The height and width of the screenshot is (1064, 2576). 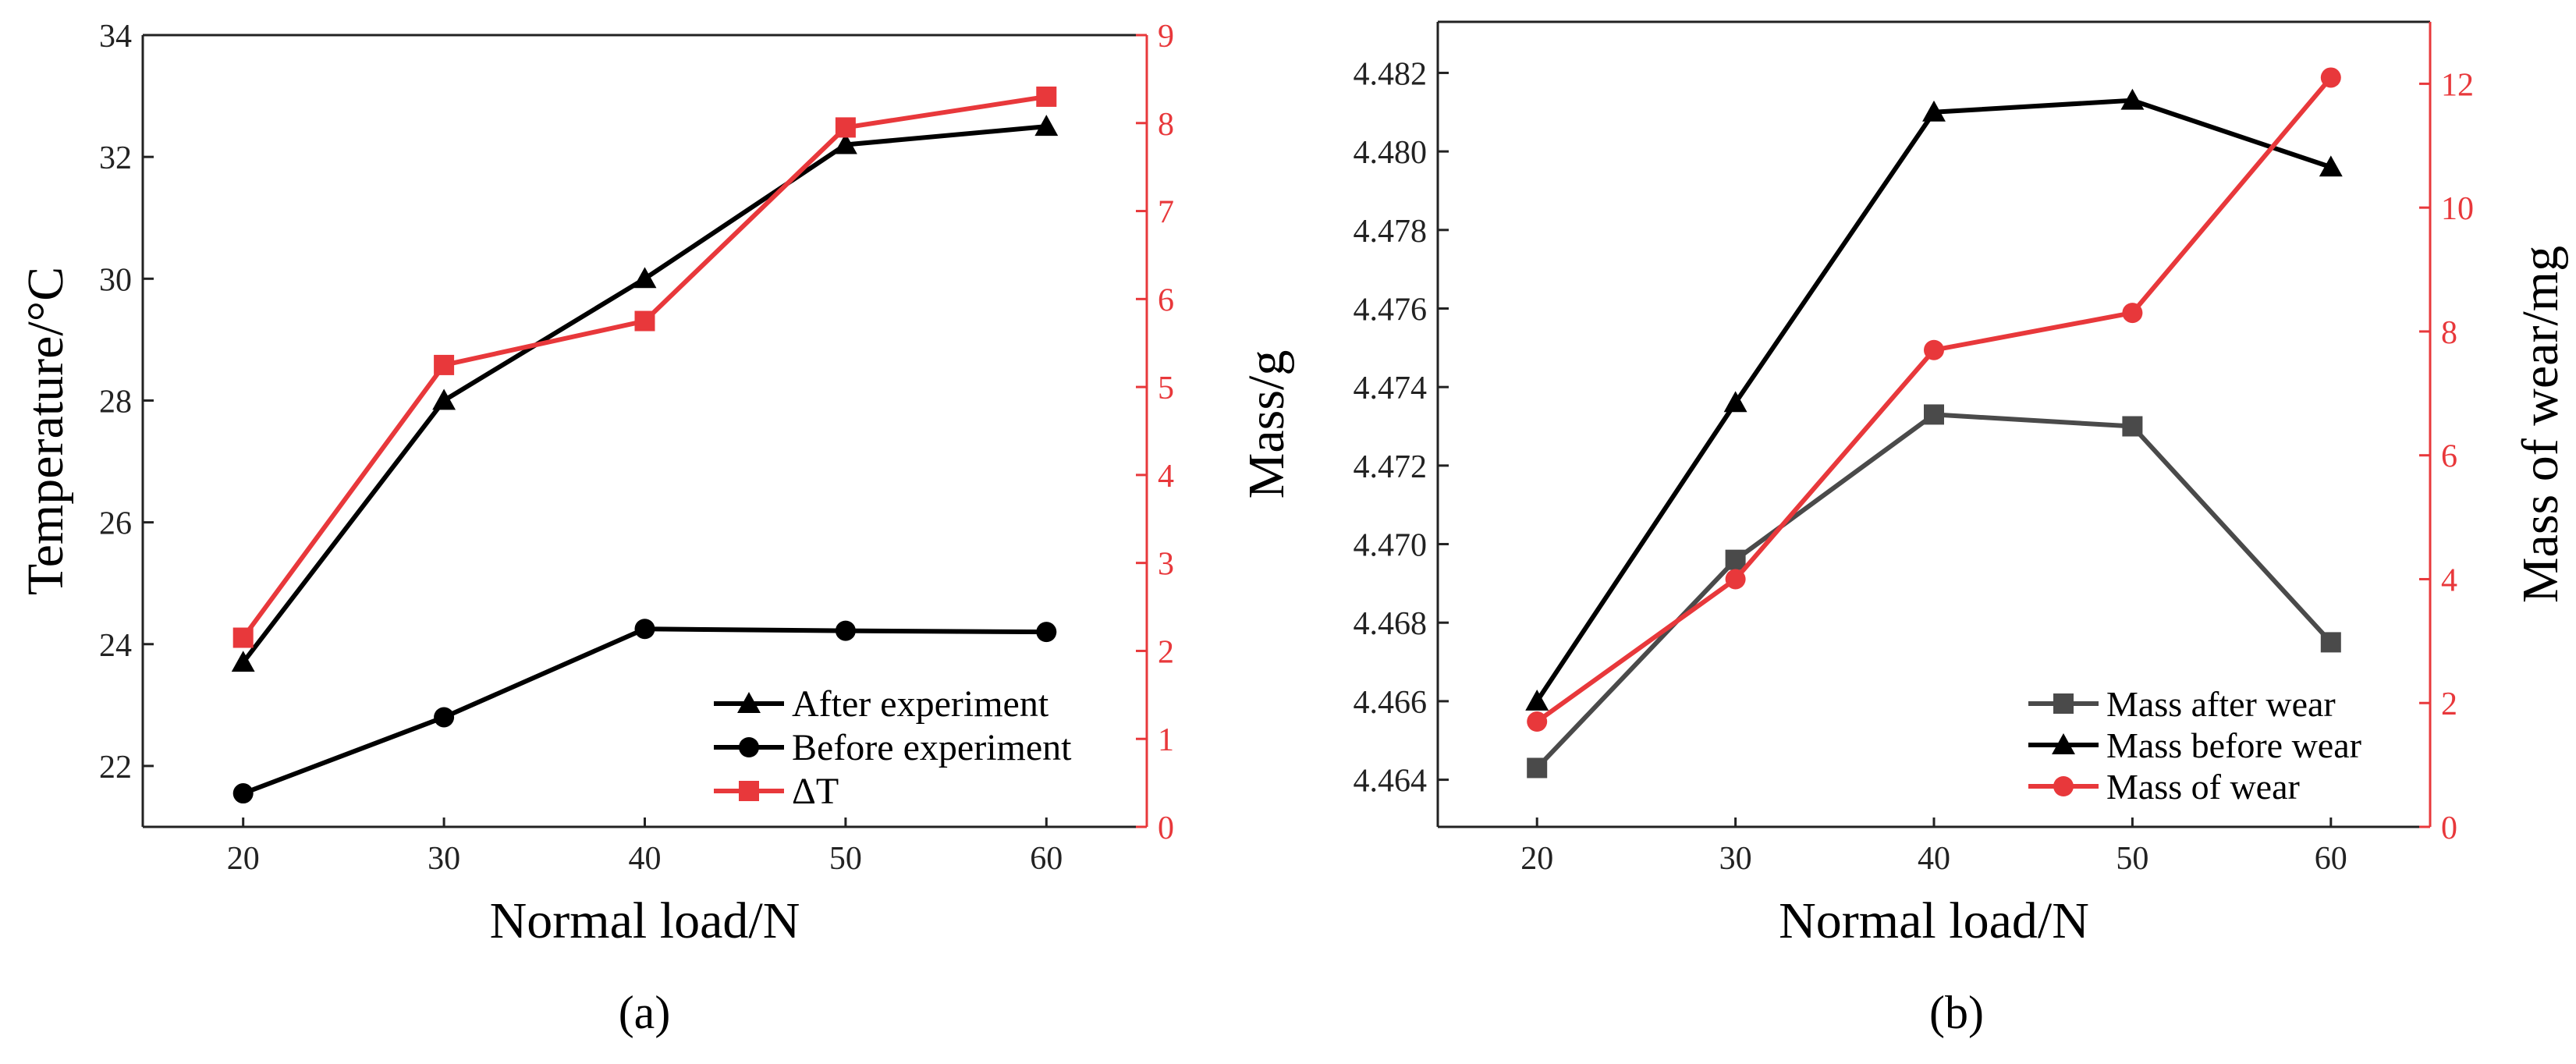 What do you see at coordinates (1391, 546) in the screenshot?
I see `y-left-tick-label: 4.470` at bounding box center [1391, 546].